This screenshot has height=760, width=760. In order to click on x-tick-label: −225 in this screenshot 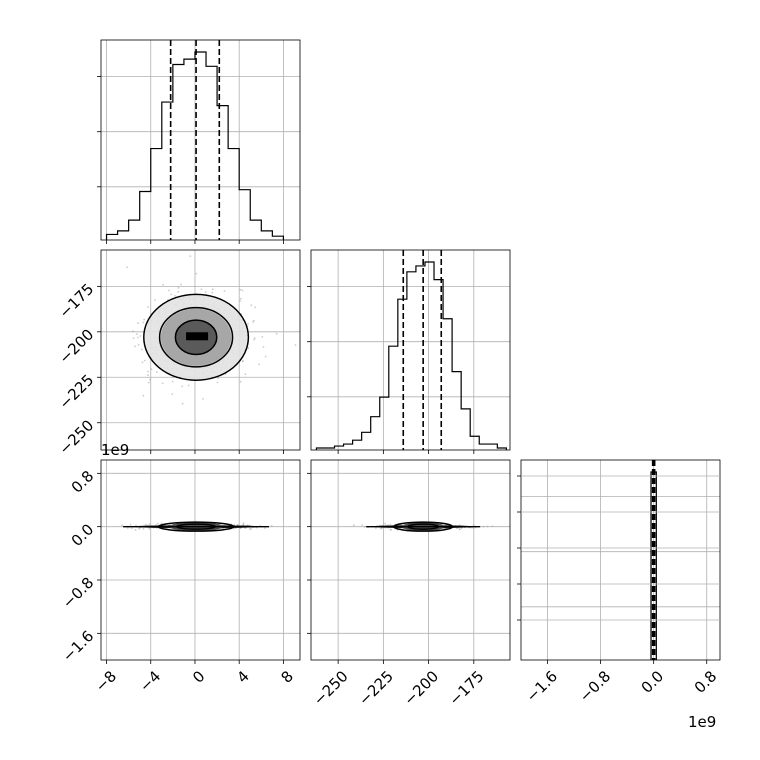, I will do `click(376, 688)`.